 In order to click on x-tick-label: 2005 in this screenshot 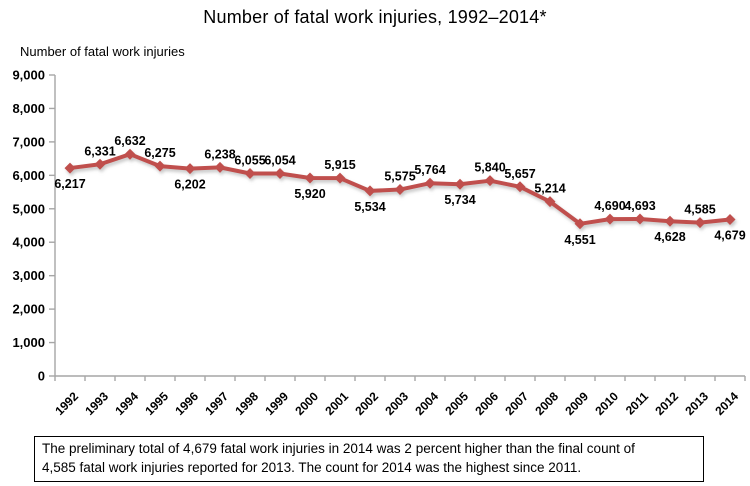, I will do `click(456, 403)`.